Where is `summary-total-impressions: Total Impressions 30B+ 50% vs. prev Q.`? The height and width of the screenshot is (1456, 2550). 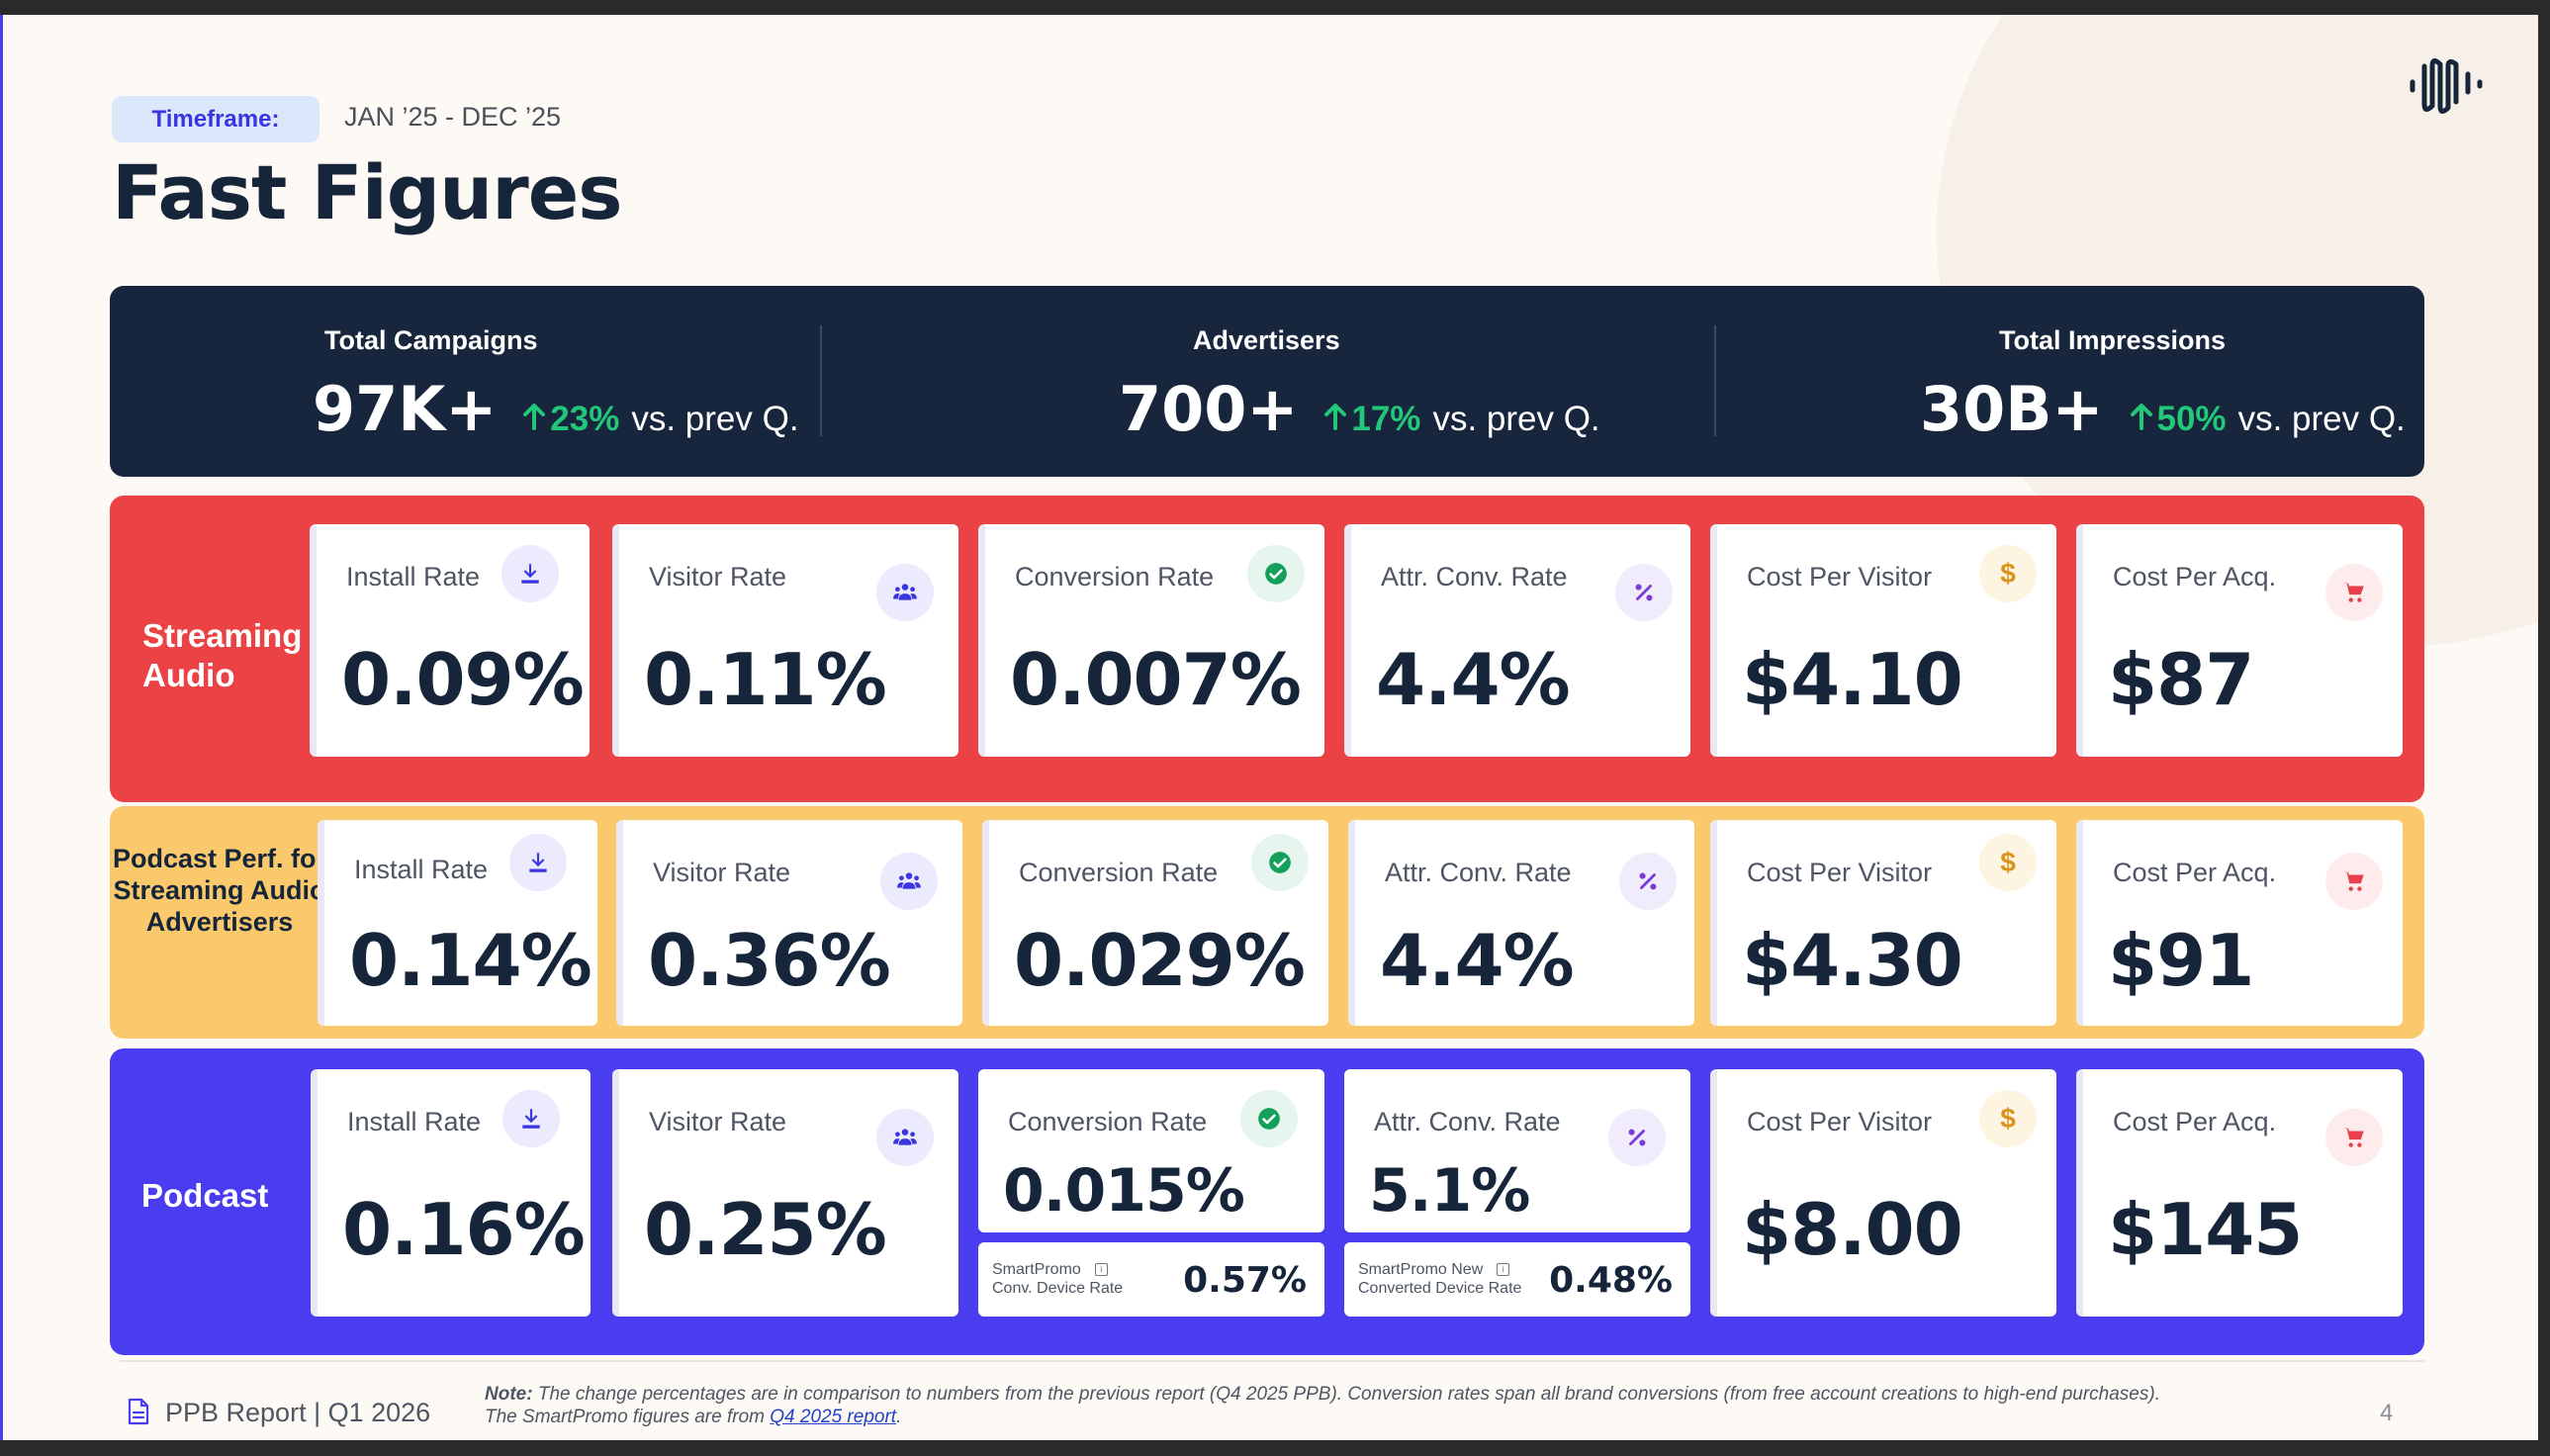 summary-total-impressions: Total Impressions 30B+ 50% vs. prev Q. is located at coordinates (2070, 381).